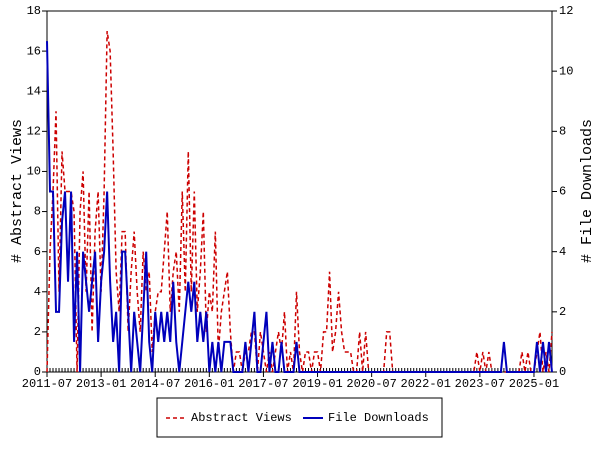 This screenshot has width=600, height=450. I want to click on y2-tick-label: 12, so click(566, 11).